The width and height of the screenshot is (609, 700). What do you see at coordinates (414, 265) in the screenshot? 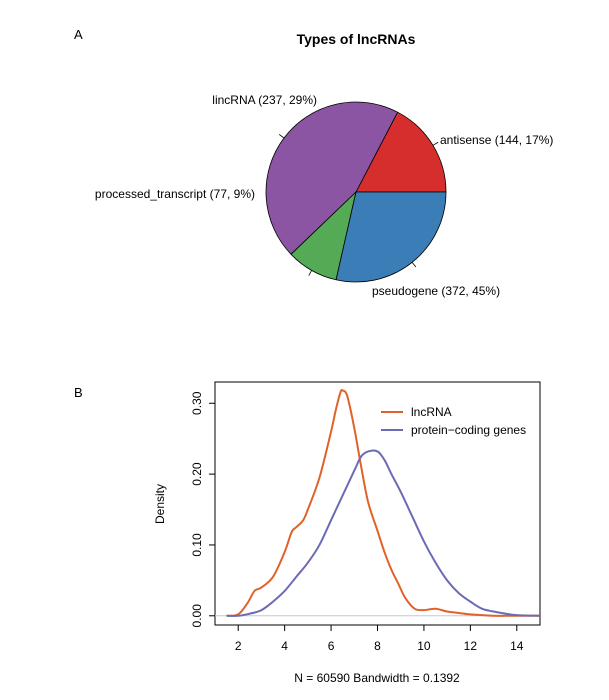
I see `pie-tick-lincRNA` at bounding box center [414, 265].